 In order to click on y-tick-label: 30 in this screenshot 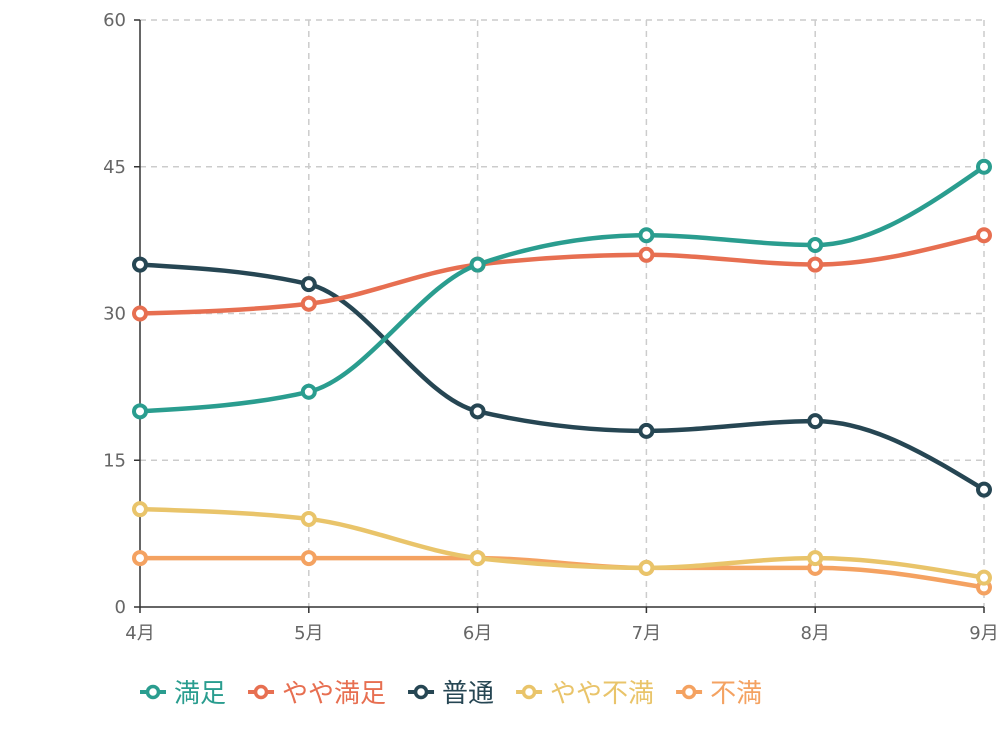, I will do `click(114, 314)`.